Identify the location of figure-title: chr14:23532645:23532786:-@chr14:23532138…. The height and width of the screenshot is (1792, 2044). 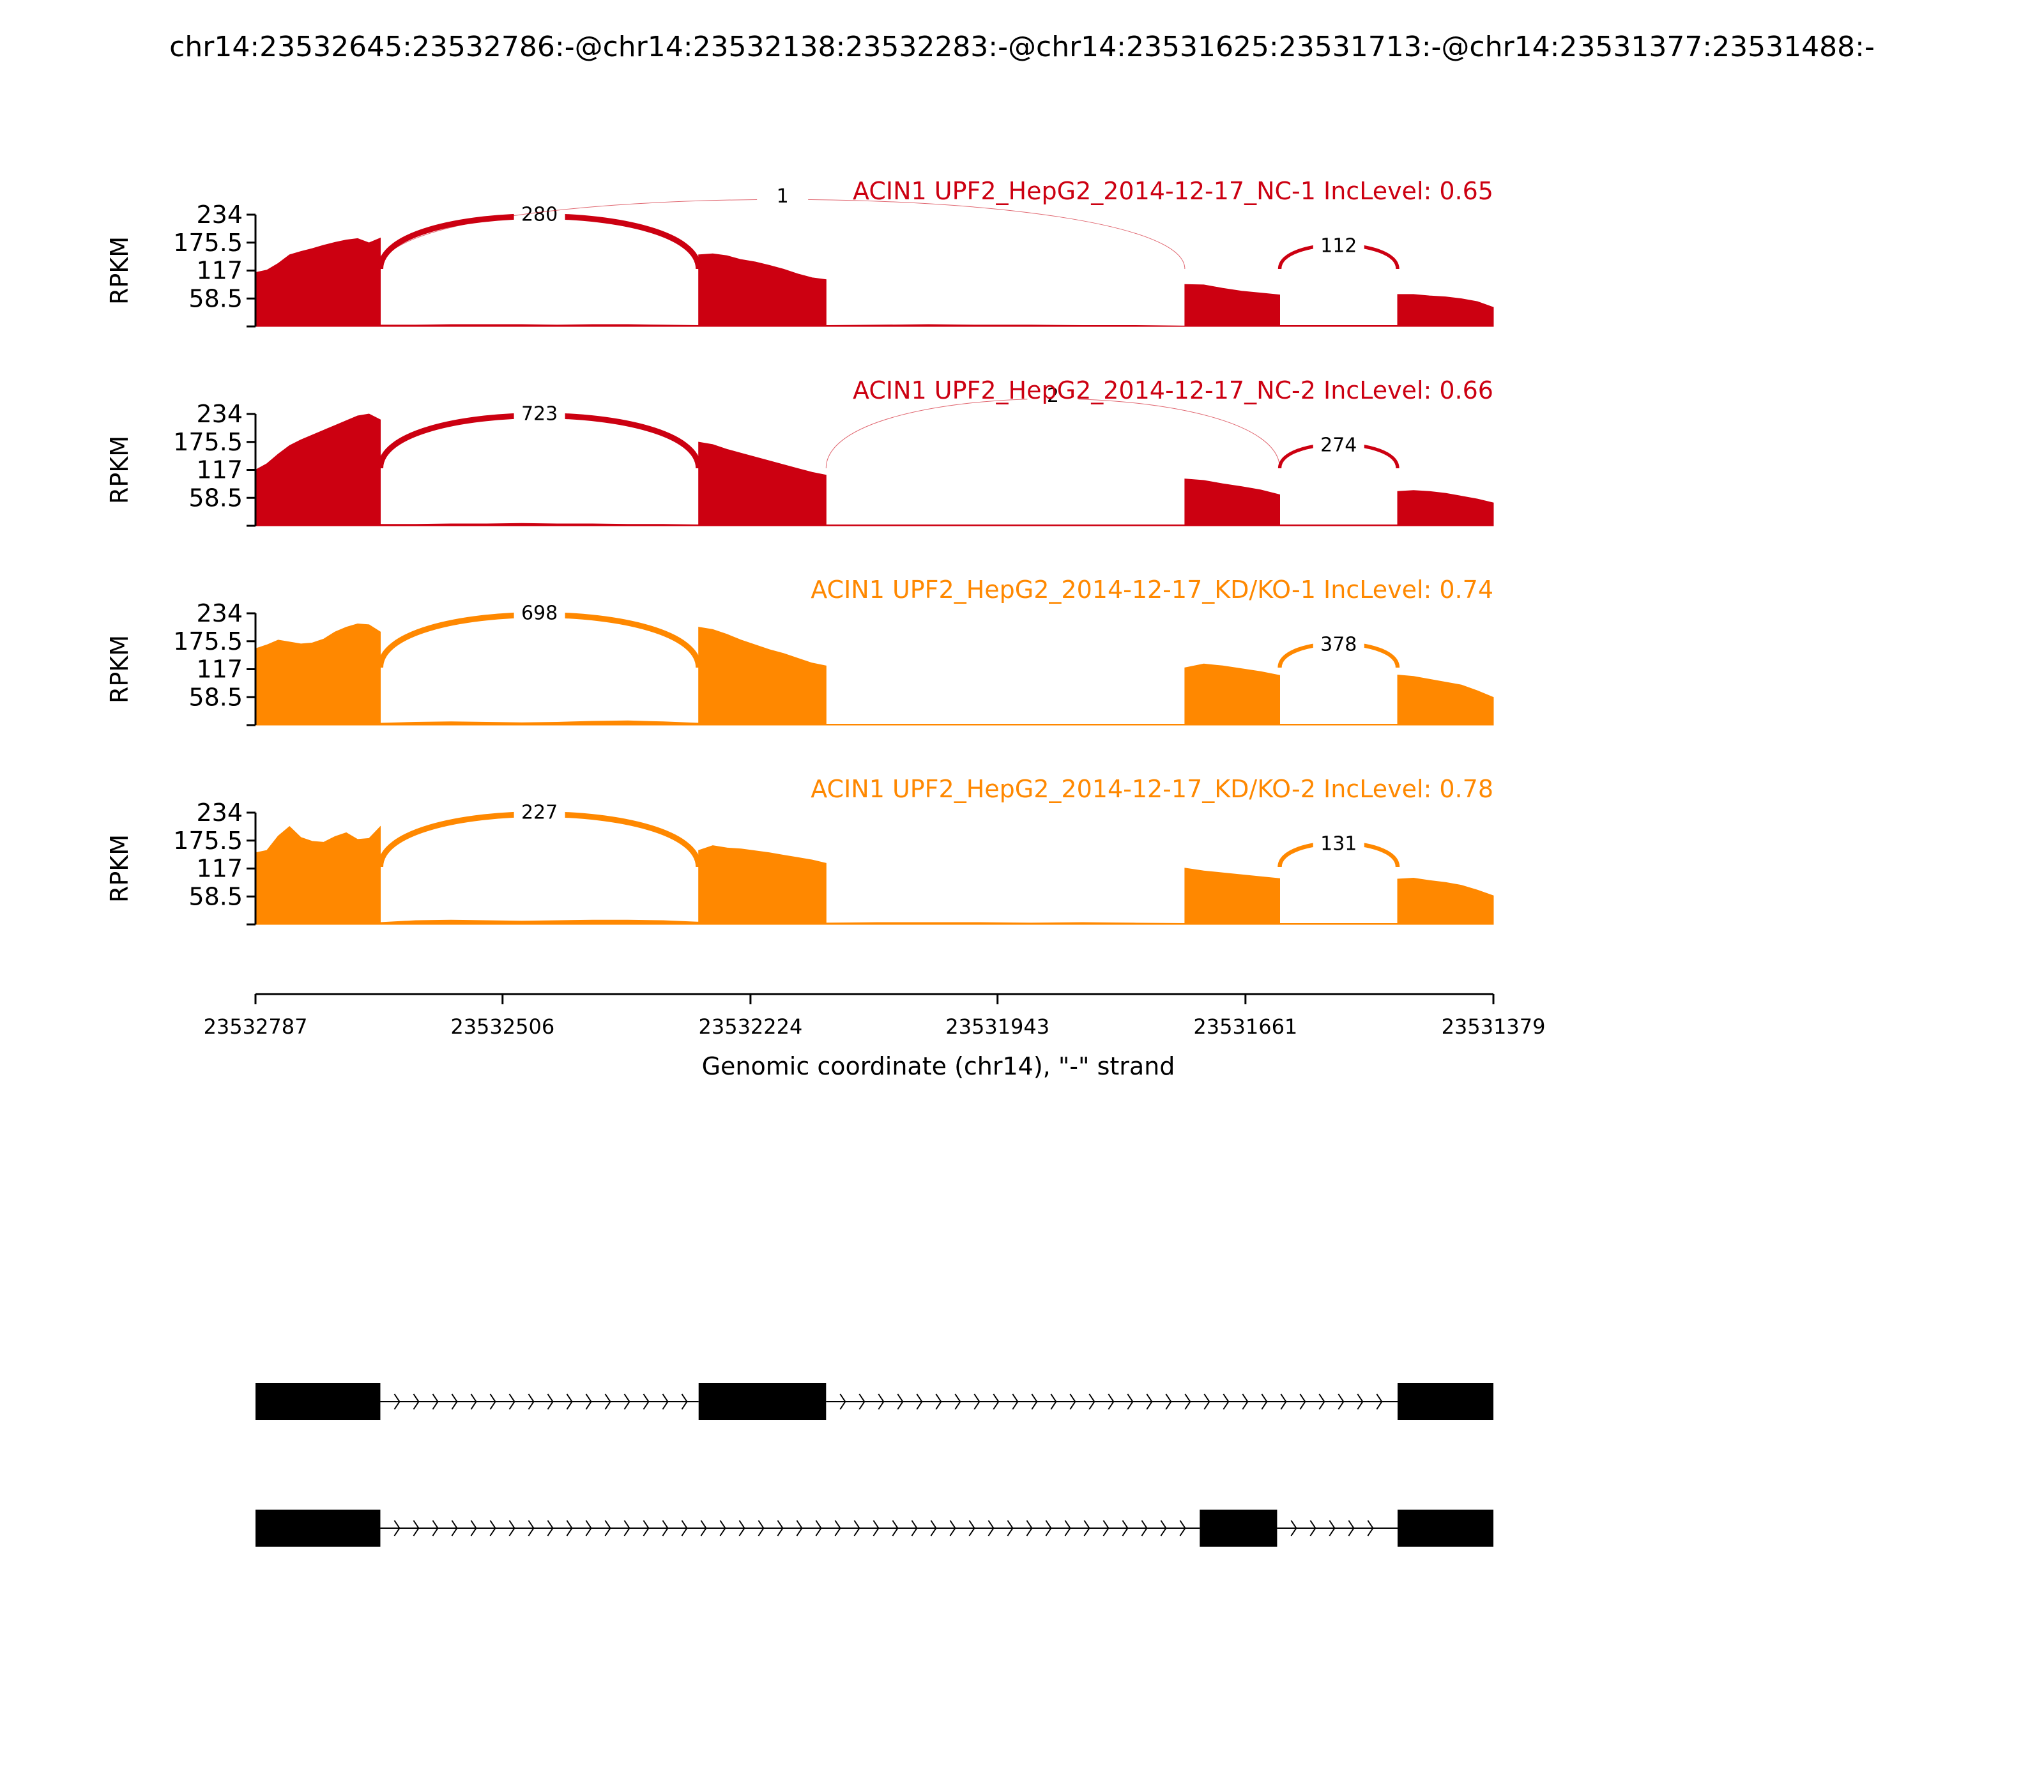
(1022, 47).